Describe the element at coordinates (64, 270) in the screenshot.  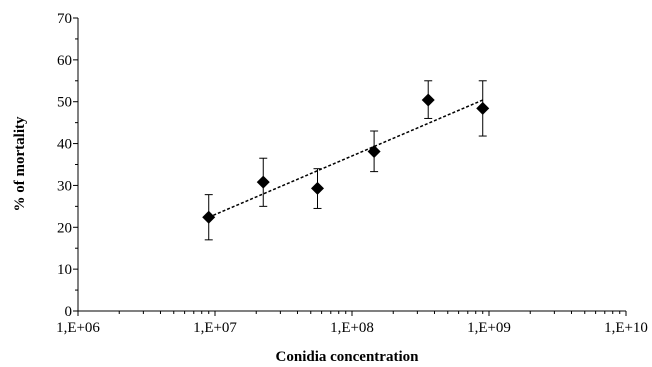
I see `y-tick-label: 10` at that location.